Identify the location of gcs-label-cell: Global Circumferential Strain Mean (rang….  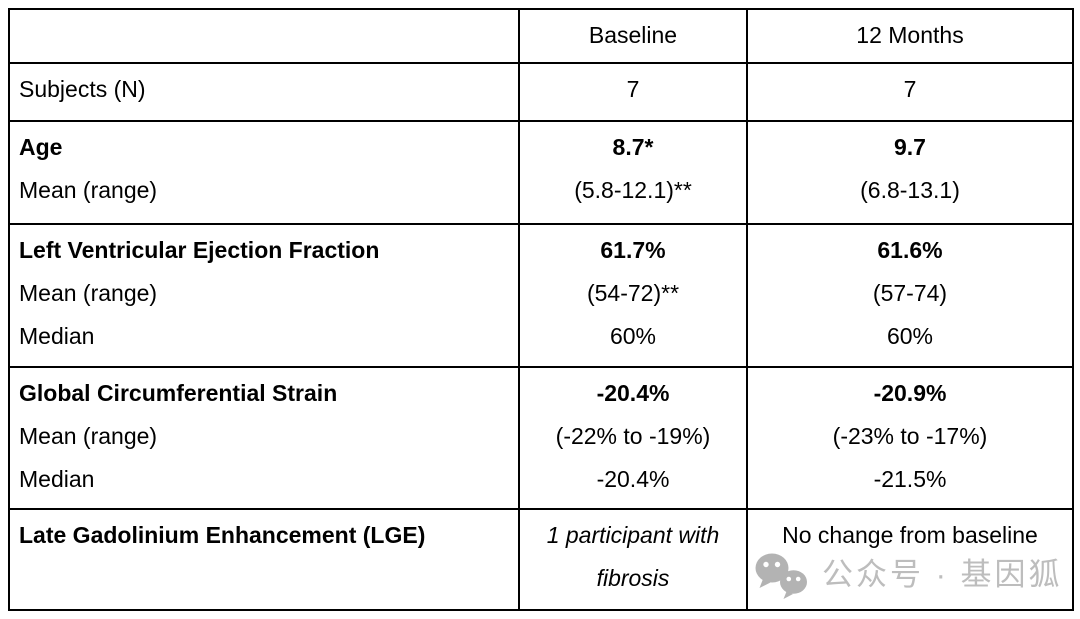
(264, 438).